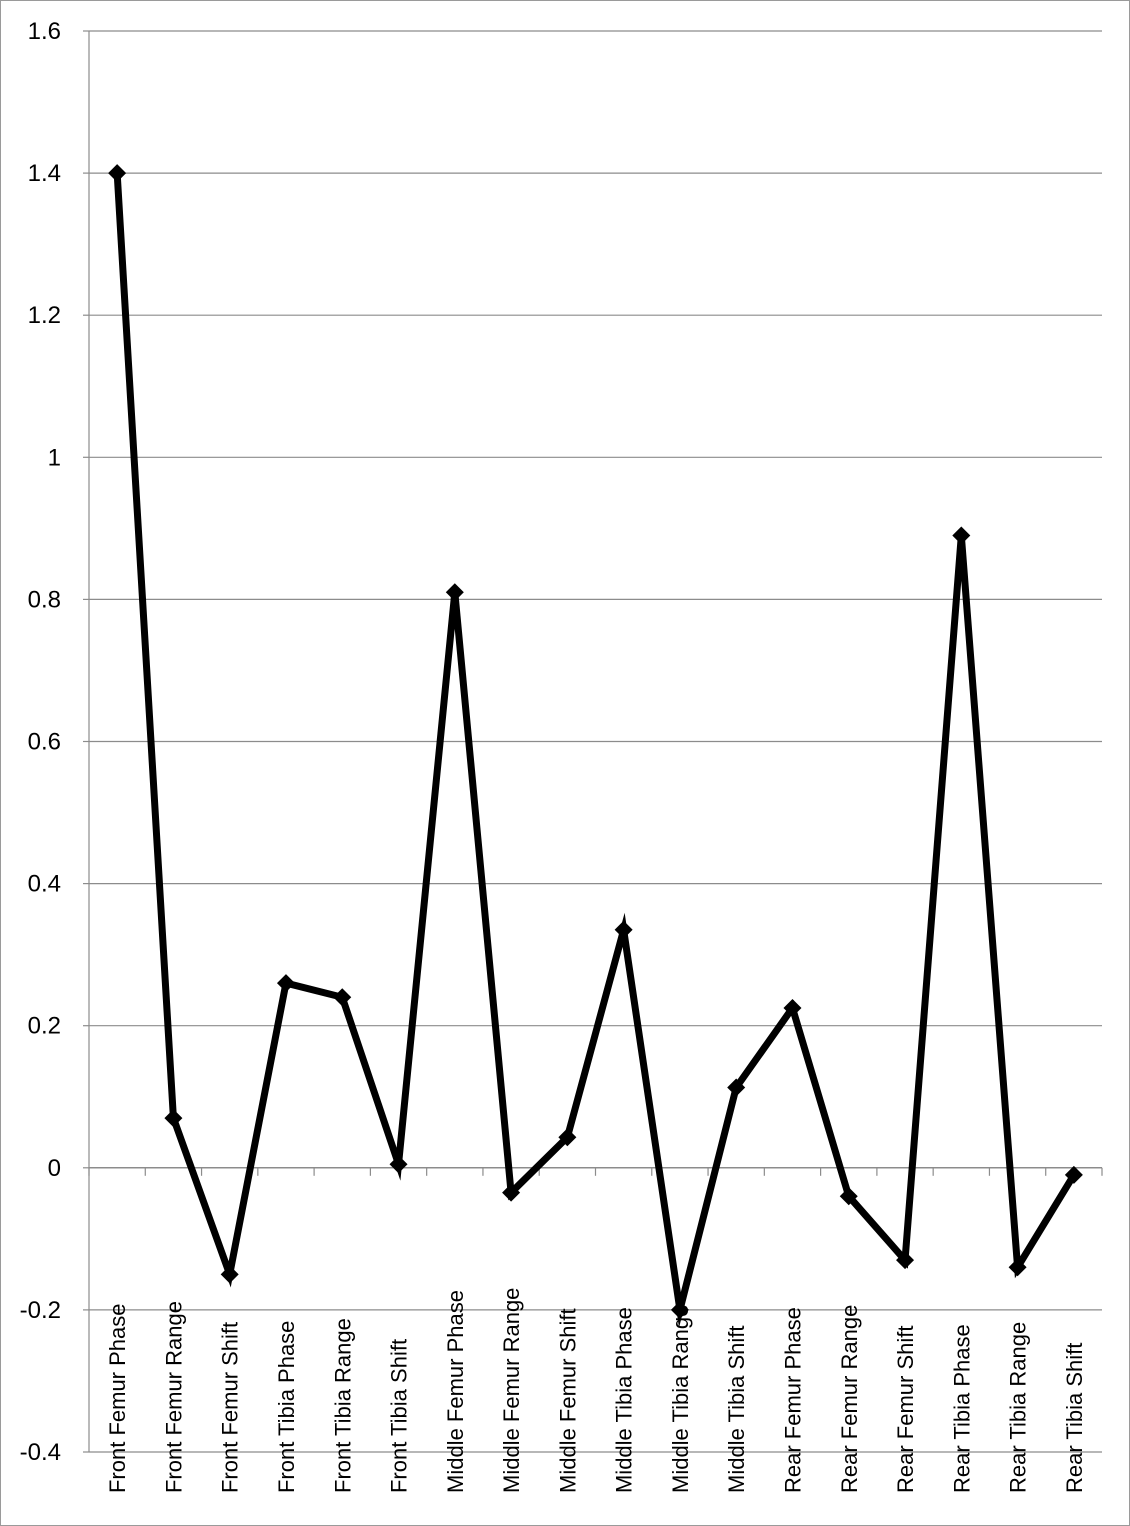 Image resolution: width=1130 pixels, height=1526 pixels. I want to click on x-category-label: Rear Tibia Shift, so click(1074, 1418).